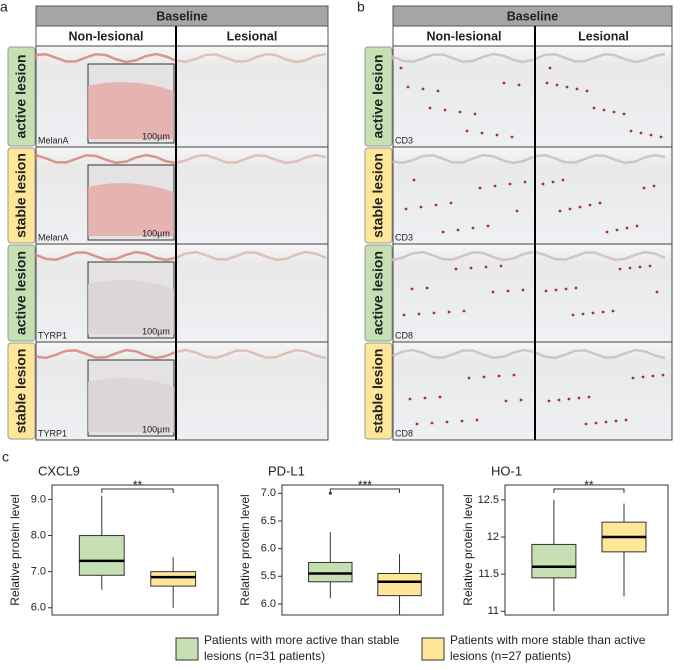 This screenshot has width=681, height=670. What do you see at coordinates (548, 640) in the screenshot?
I see `legend-text-line: Patients with more stable than active` at bounding box center [548, 640].